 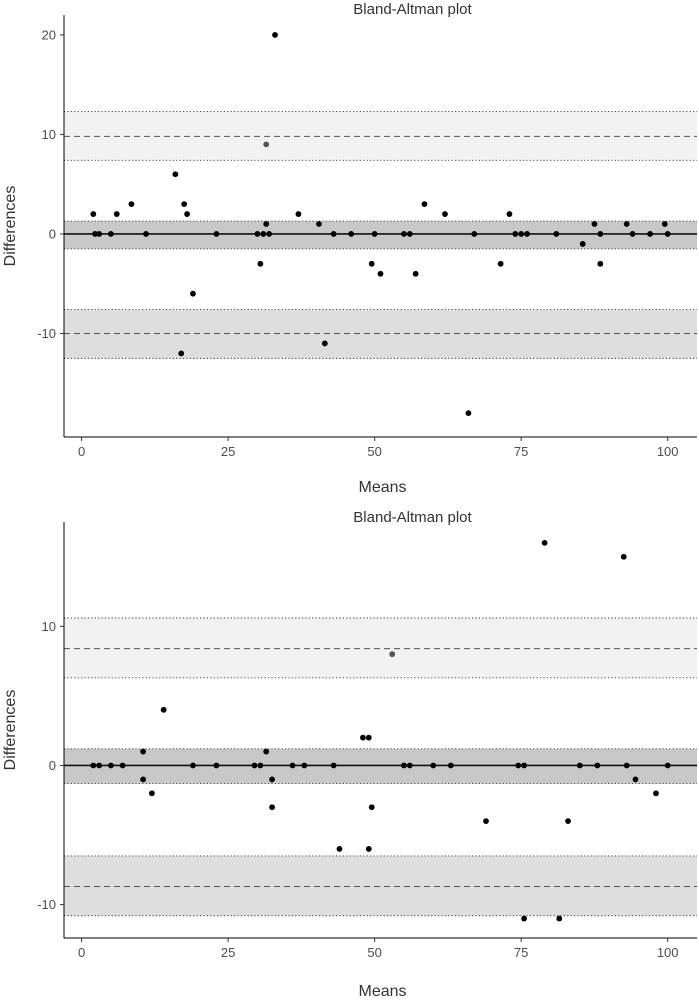 I want to click on y-tick-label: 20, so click(x=49, y=34).